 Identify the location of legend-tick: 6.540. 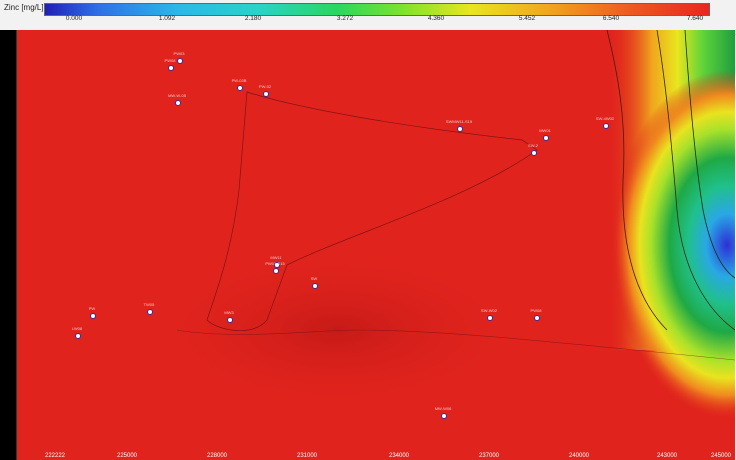
(611, 18).